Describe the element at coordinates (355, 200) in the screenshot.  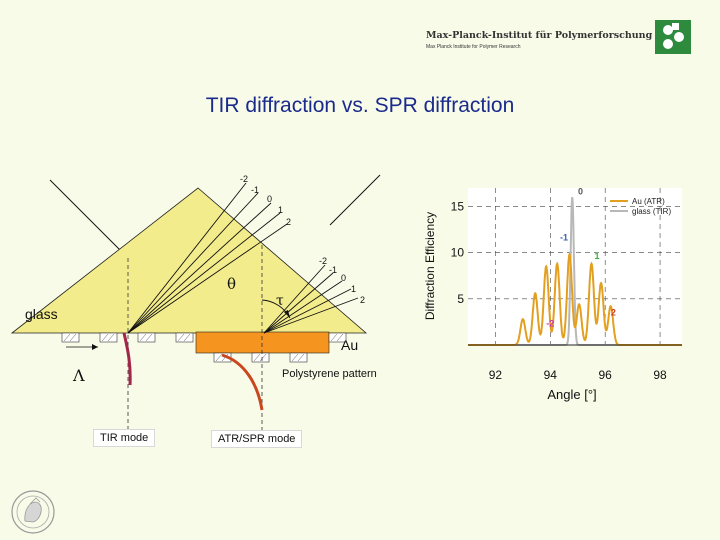
I see `incident-line-right` at that location.